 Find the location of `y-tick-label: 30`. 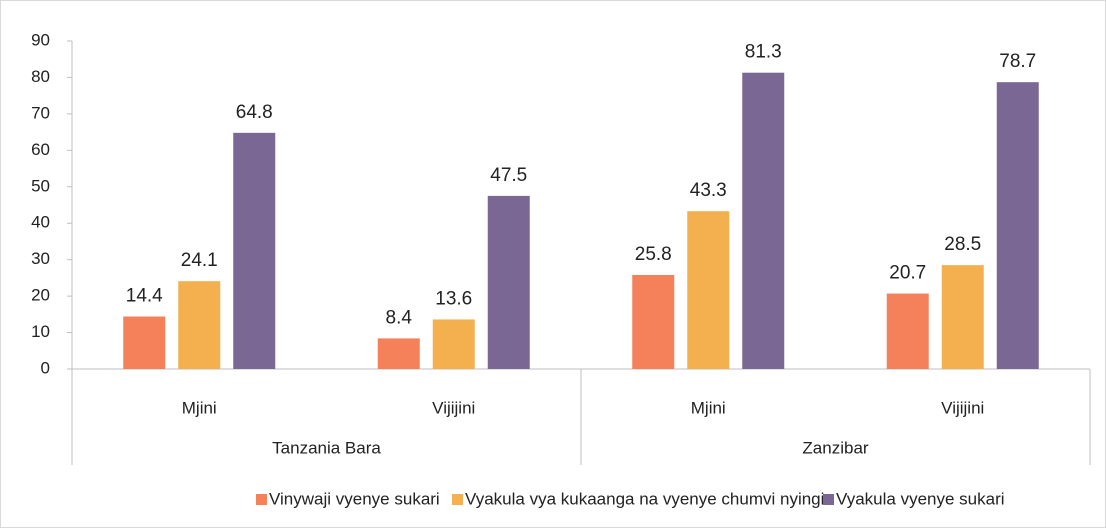

y-tick-label: 30 is located at coordinates (40, 258).